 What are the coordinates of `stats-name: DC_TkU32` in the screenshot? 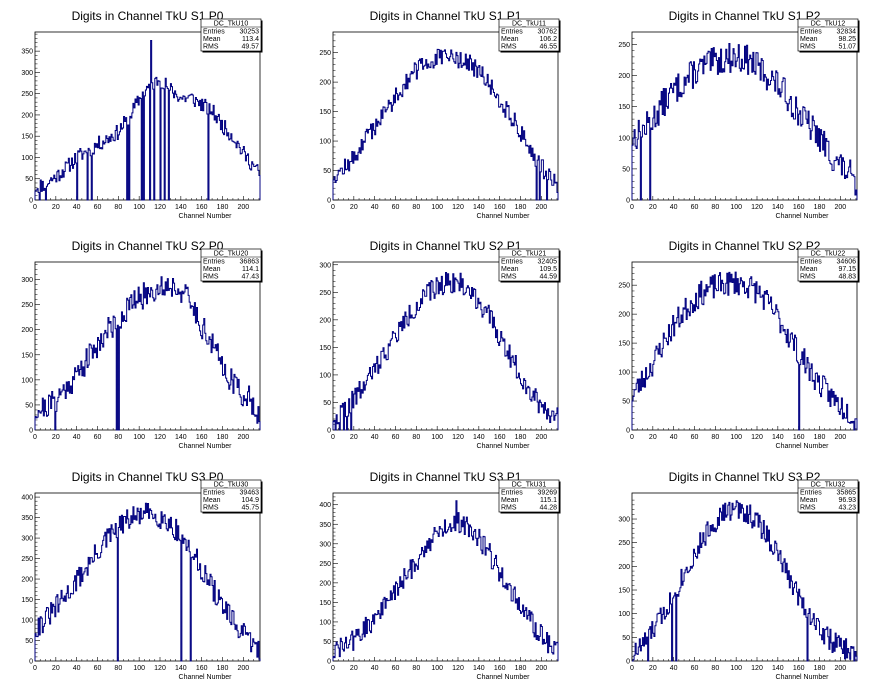 It's located at (828, 485).